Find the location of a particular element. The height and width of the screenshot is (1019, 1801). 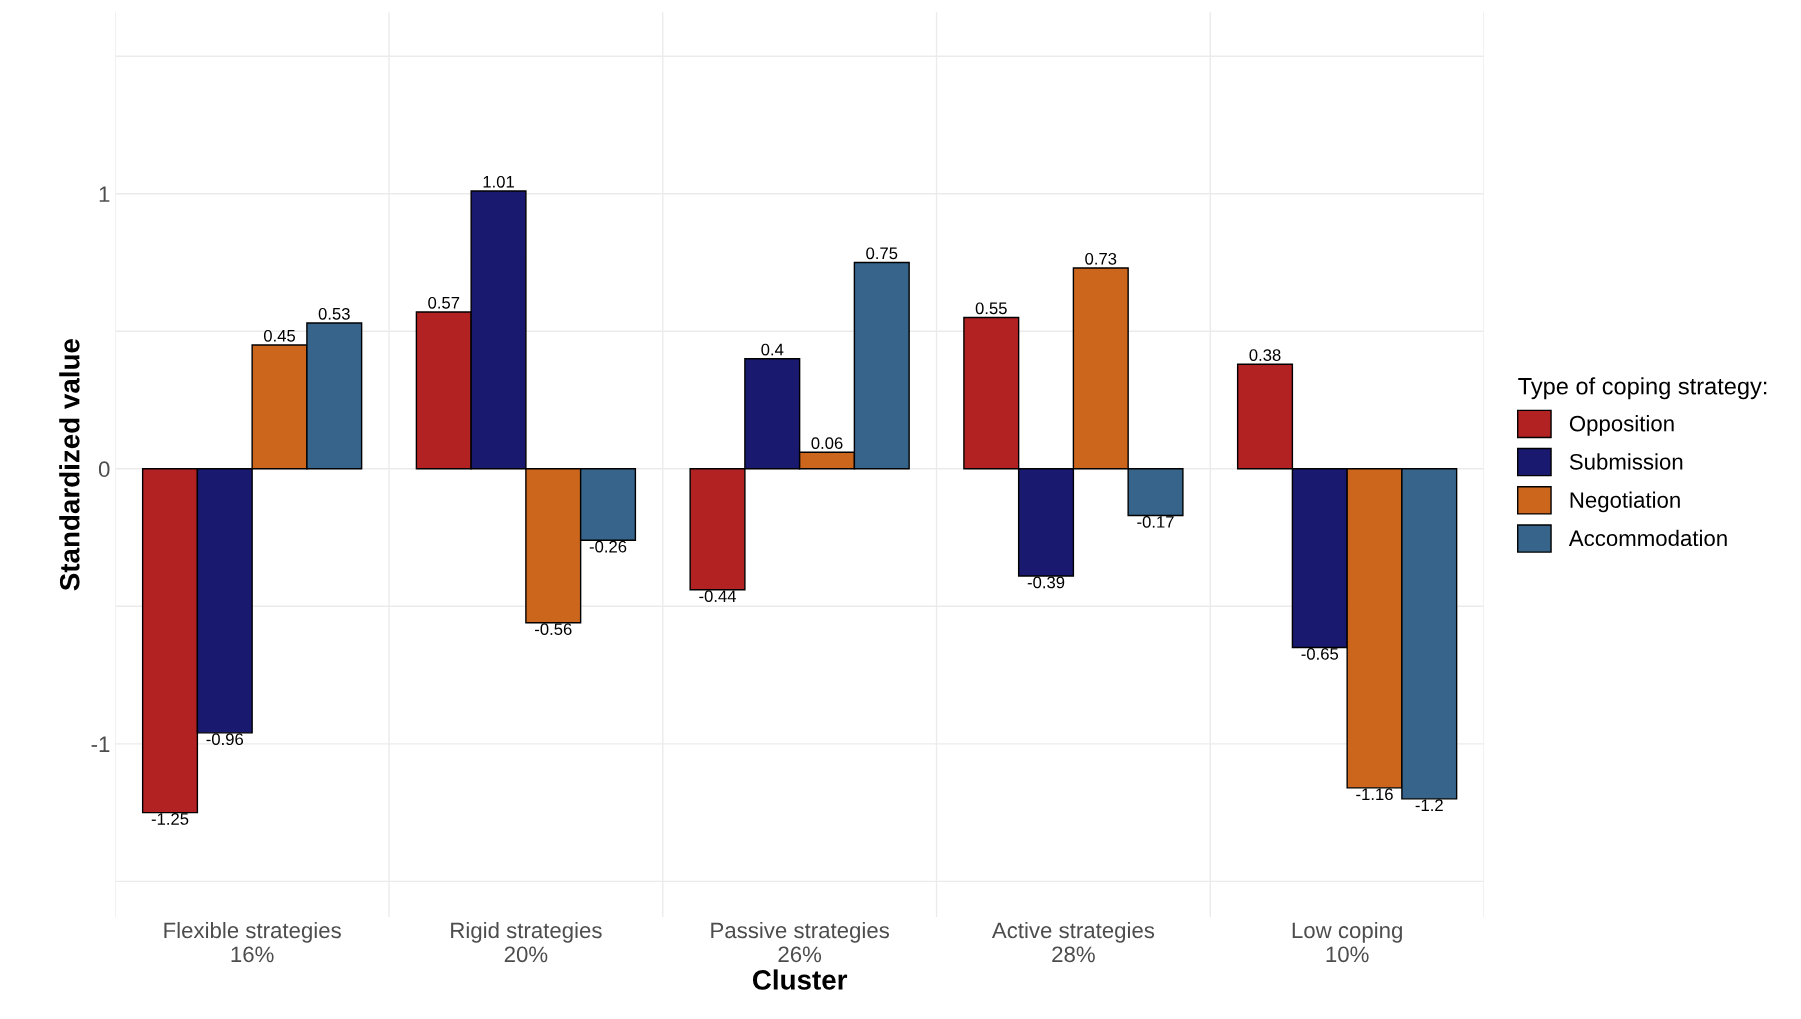

x-axis-title: Cluster is located at coordinates (800, 979).